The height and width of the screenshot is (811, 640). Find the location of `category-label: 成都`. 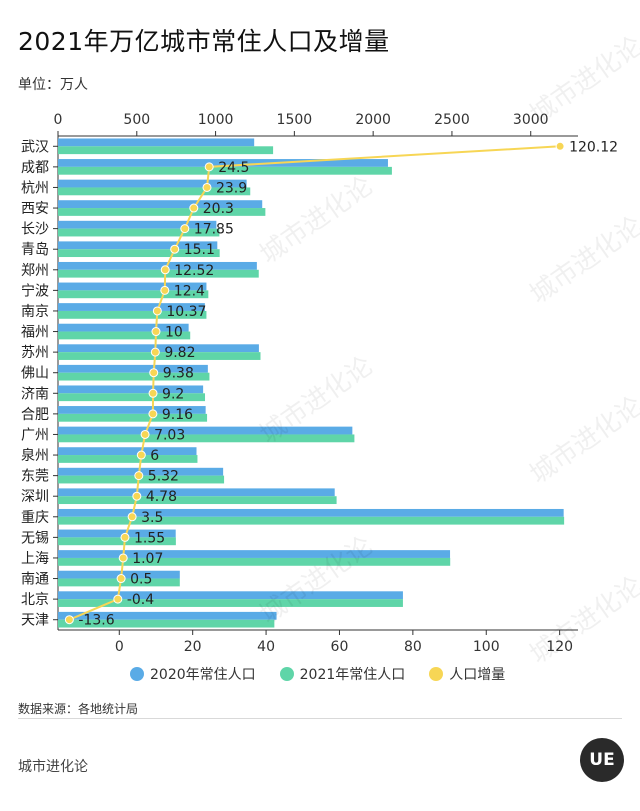

category-label: 成都 is located at coordinates (35, 168).